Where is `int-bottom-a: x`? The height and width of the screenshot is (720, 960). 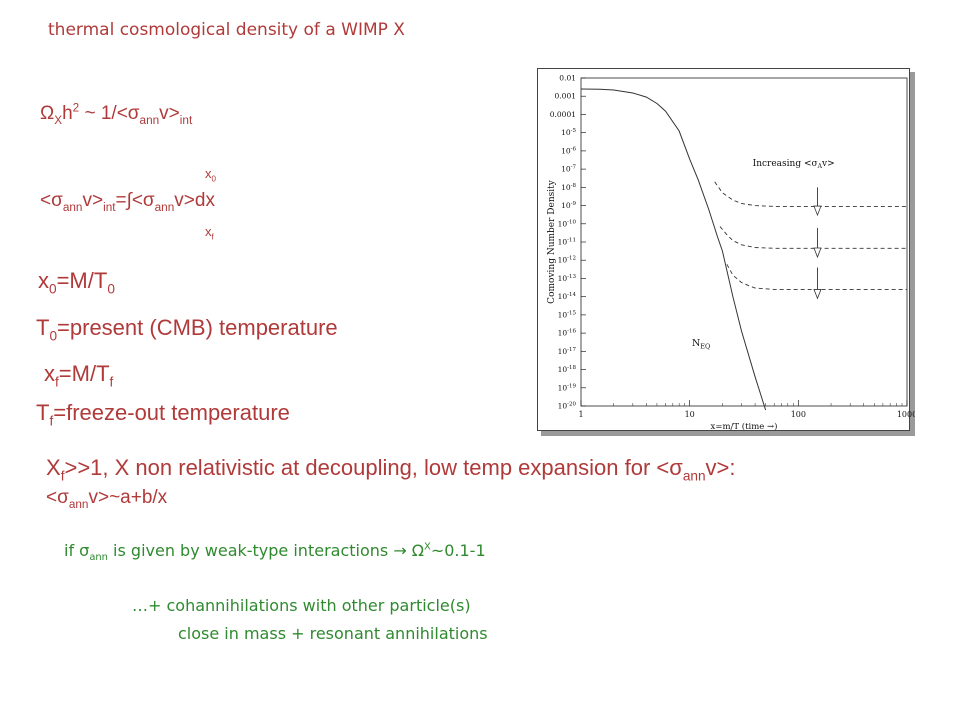 int-bottom-a: x is located at coordinates (208, 231).